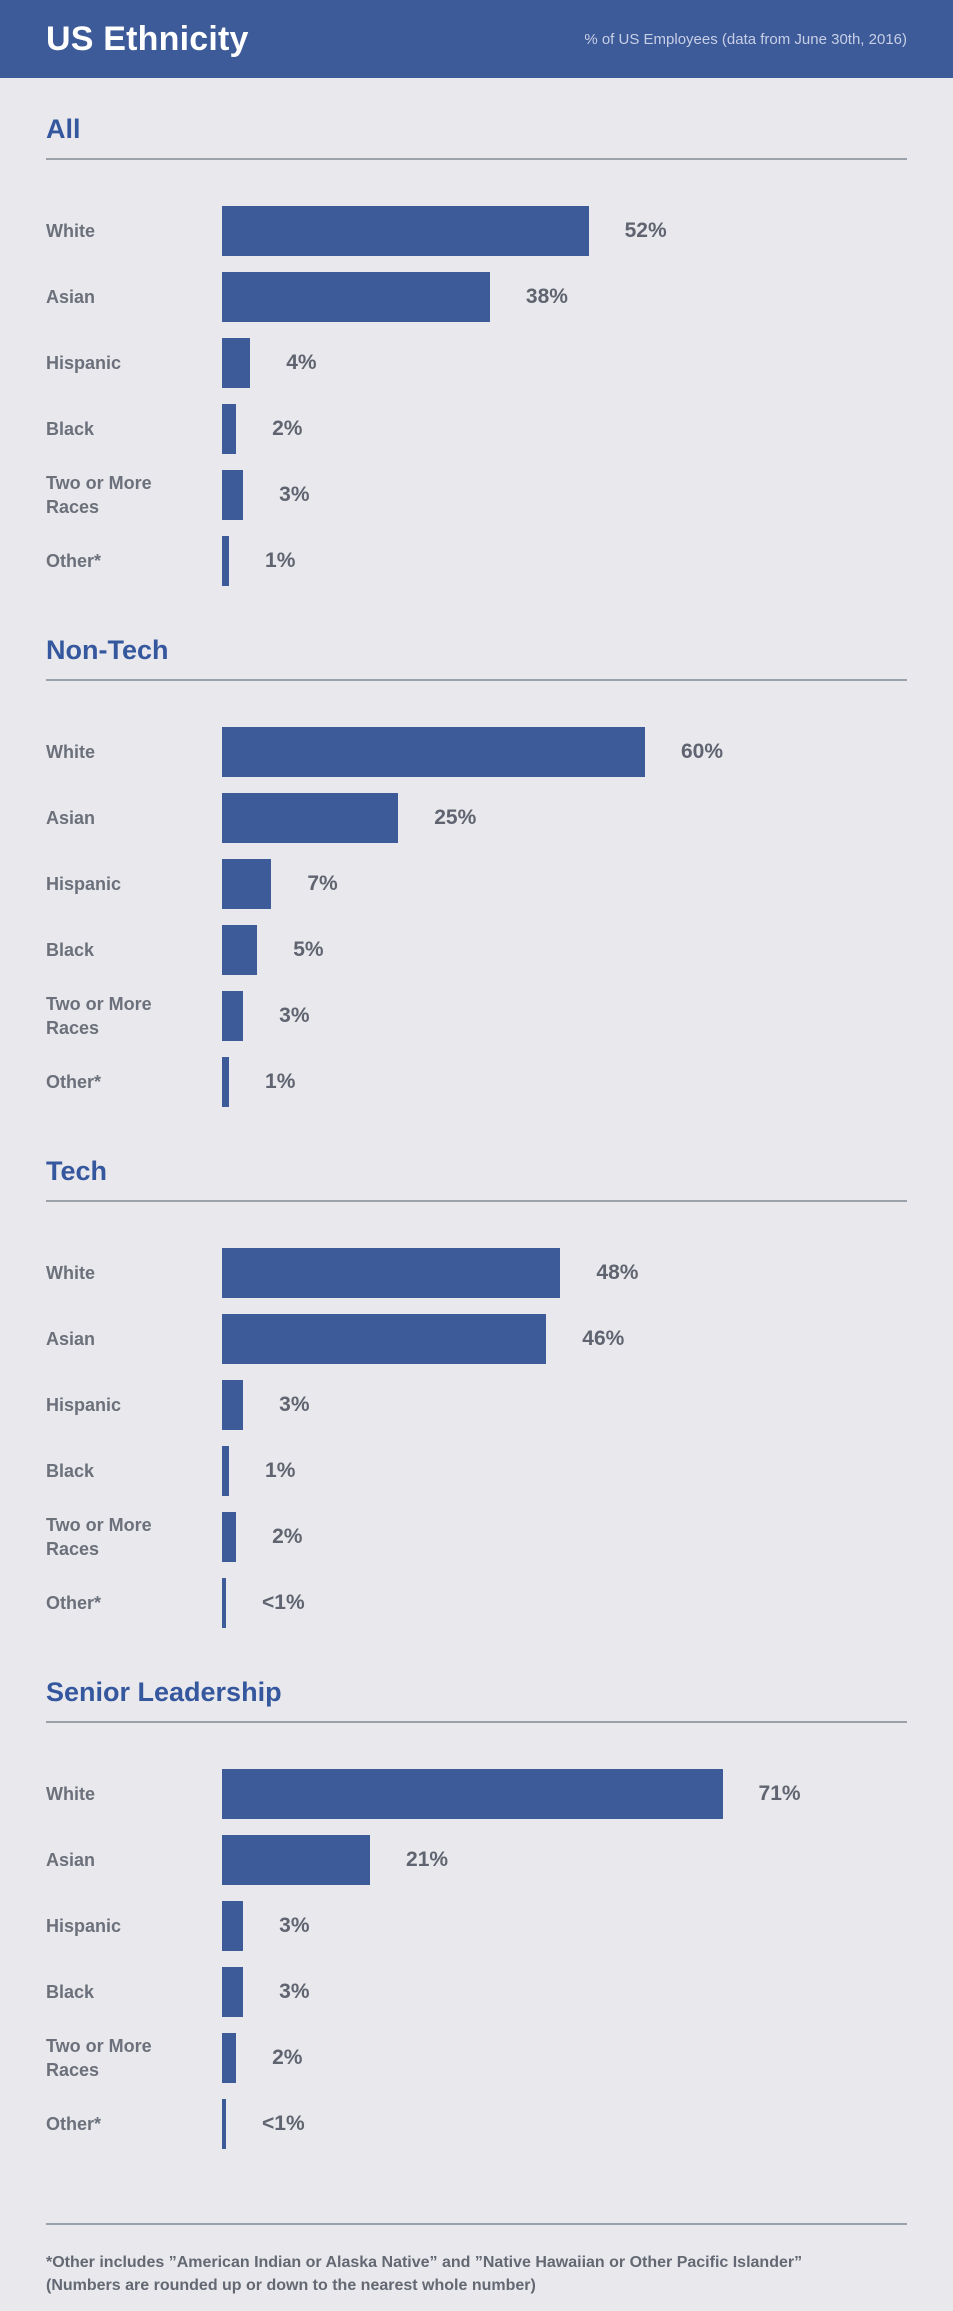  I want to click on page-title: US Ethnicity, so click(147, 38).